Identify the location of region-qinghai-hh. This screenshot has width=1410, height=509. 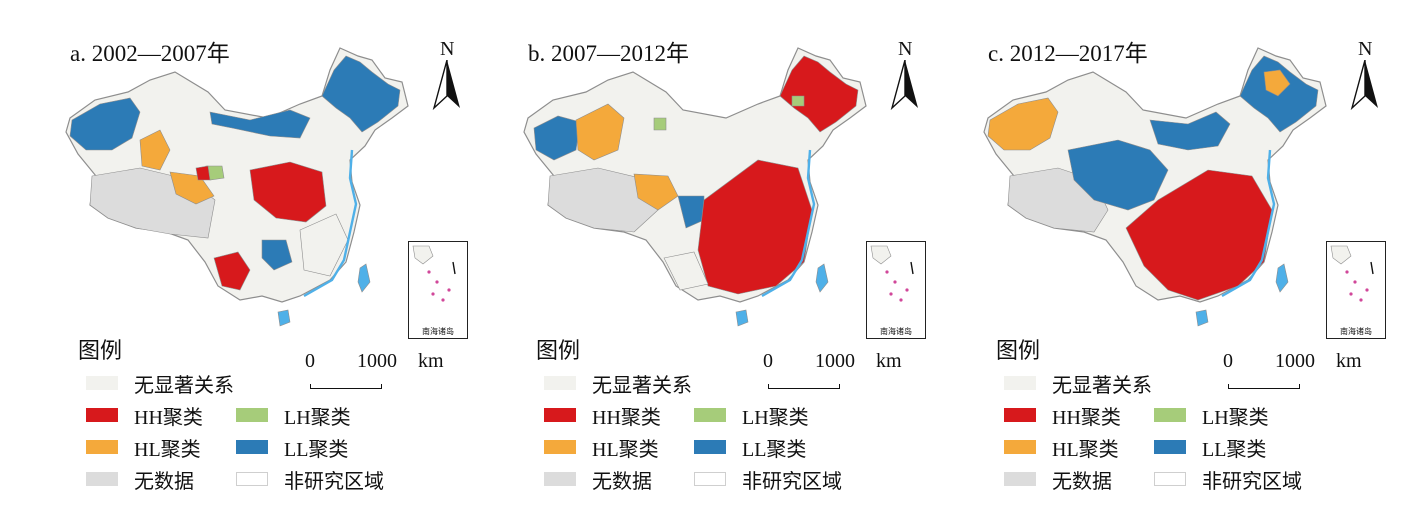
(203, 173).